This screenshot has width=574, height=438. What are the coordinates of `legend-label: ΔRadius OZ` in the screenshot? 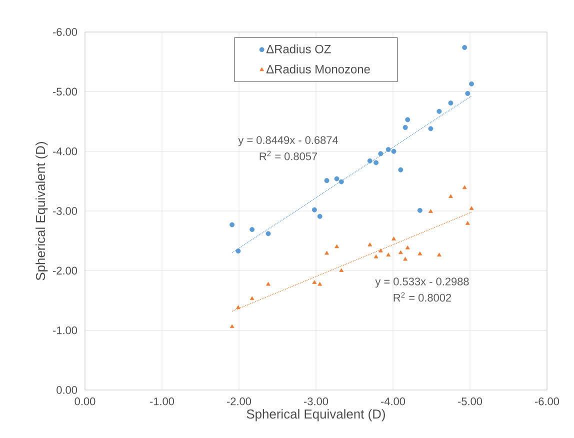 It's located at (298, 49).